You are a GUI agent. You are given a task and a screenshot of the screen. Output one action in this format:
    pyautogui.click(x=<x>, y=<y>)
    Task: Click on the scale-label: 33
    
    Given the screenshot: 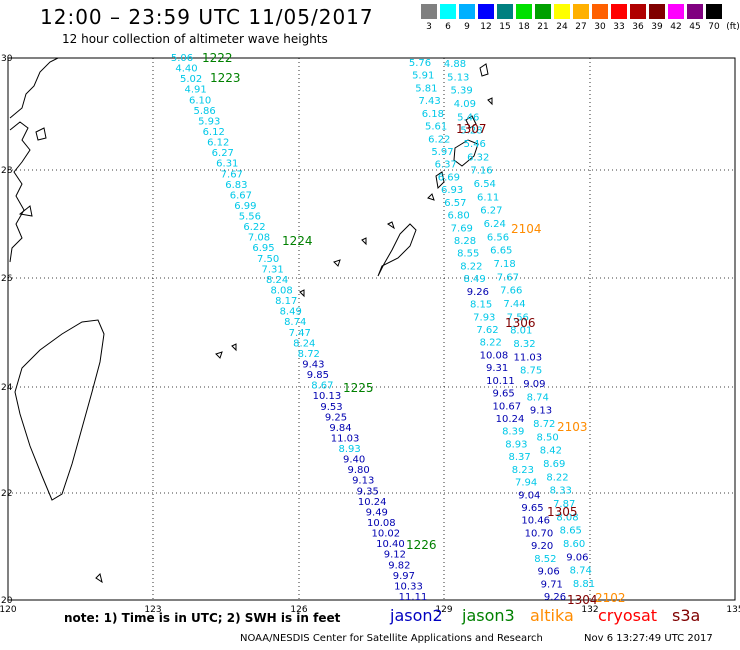 What is the action you would take?
    pyautogui.click(x=619, y=27)
    